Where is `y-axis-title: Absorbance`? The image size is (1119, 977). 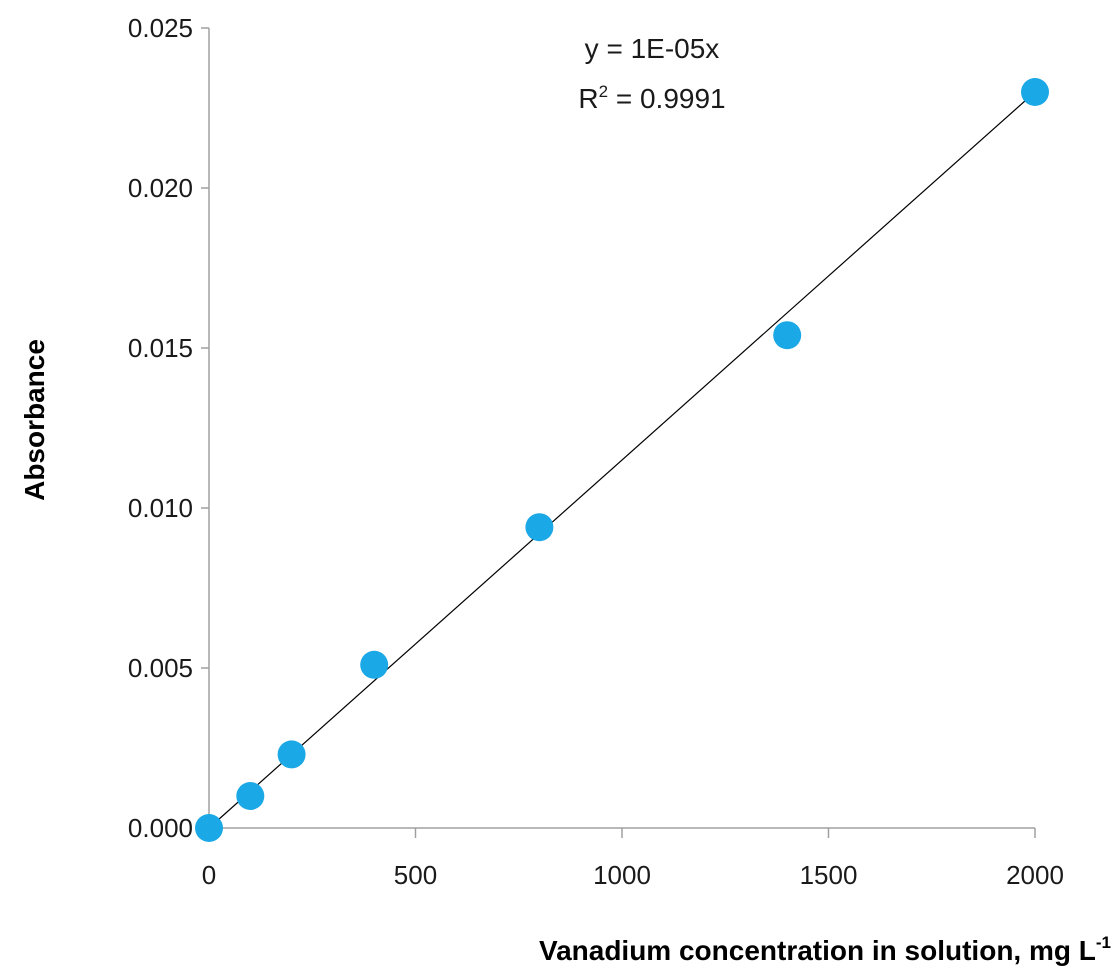
y-axis-title: Absorbance is located at coordinates (34, 420).